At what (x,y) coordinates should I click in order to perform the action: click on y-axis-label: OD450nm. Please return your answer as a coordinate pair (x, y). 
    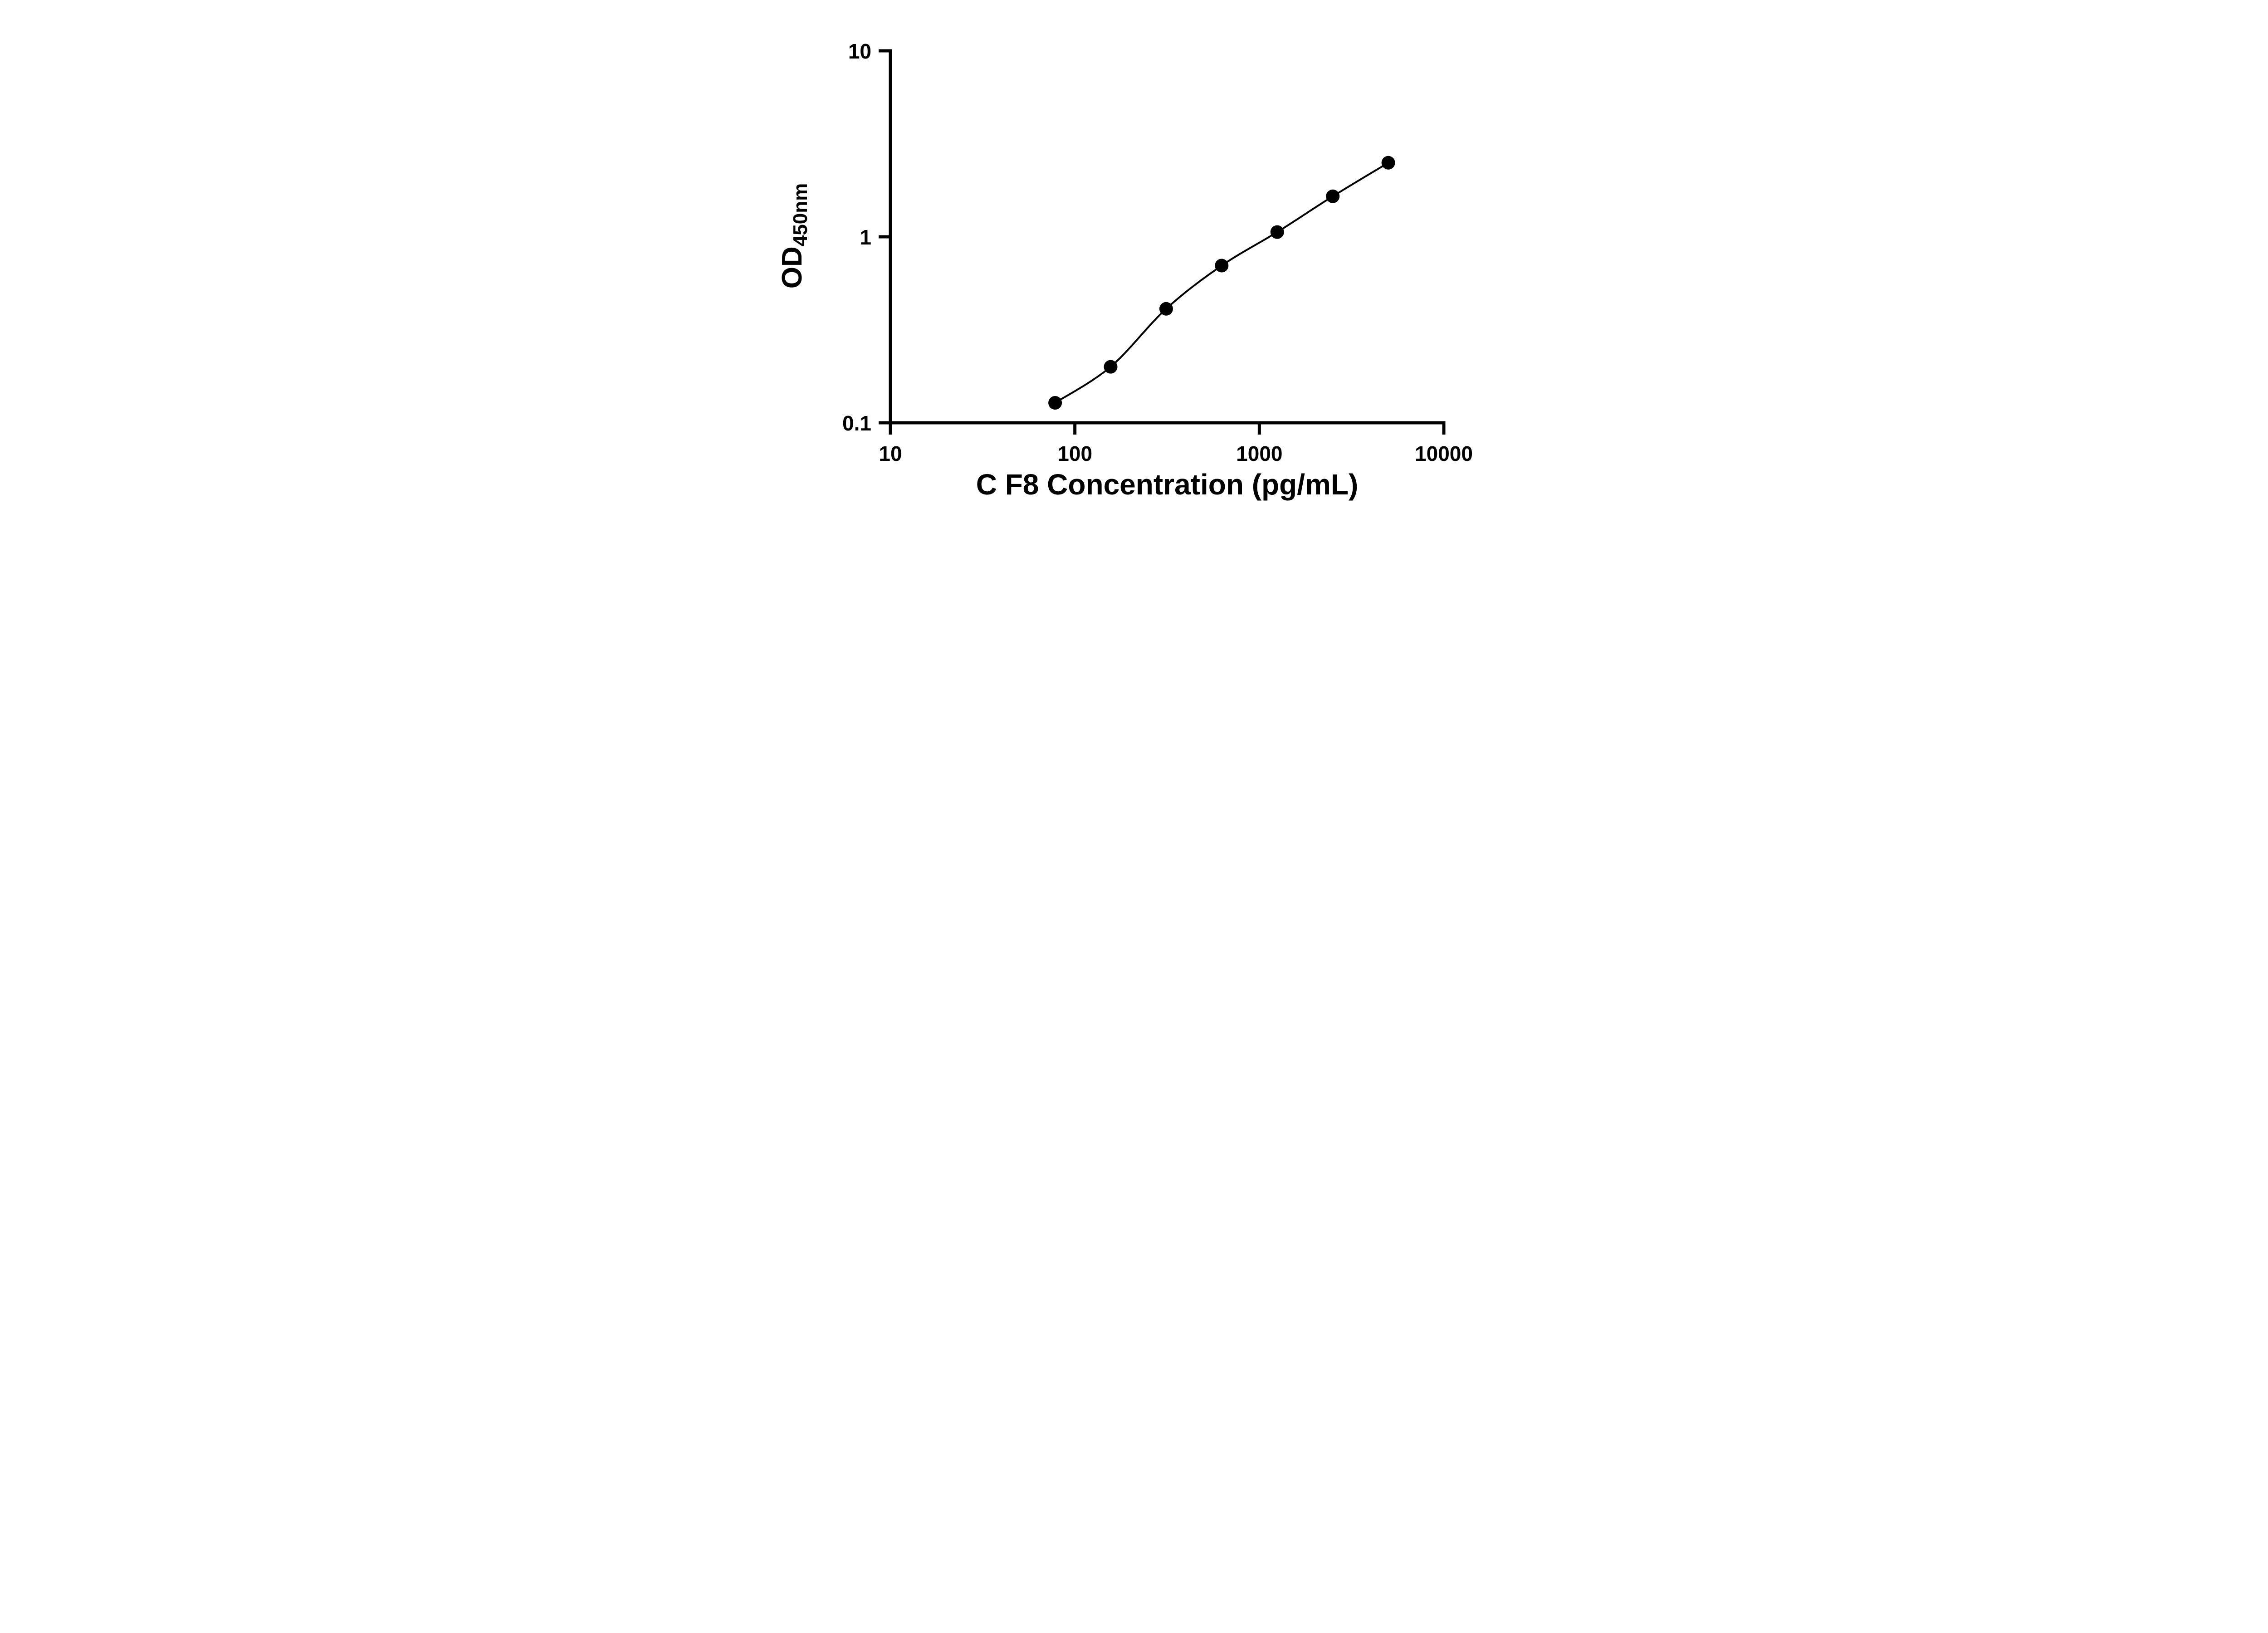
    Looking at the image, I should click on (794, 236).